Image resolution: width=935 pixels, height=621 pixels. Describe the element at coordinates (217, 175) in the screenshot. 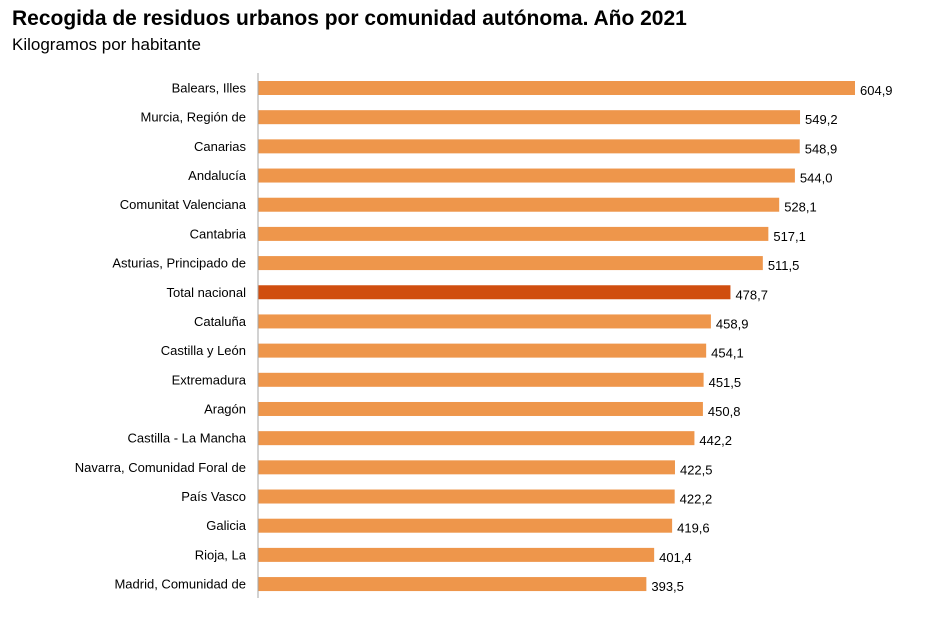

I see `category-label: Andalucía` at that location.